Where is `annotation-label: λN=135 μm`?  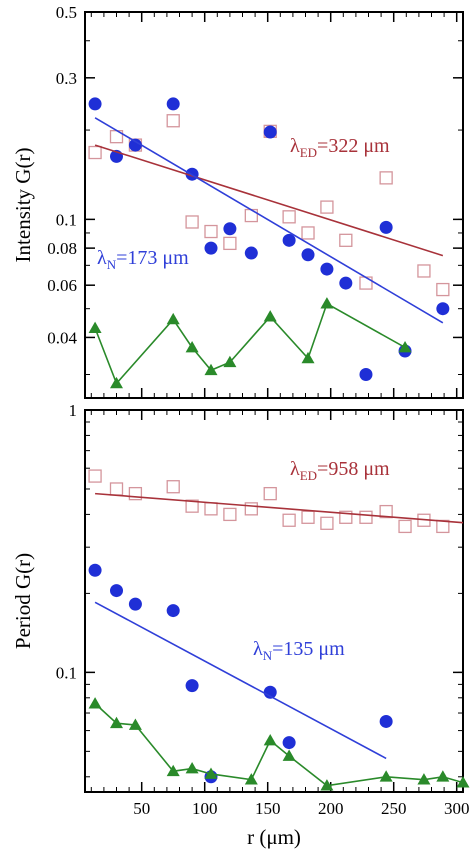 annotation-label: λN=135 μm is located at coordinates (299, 650).